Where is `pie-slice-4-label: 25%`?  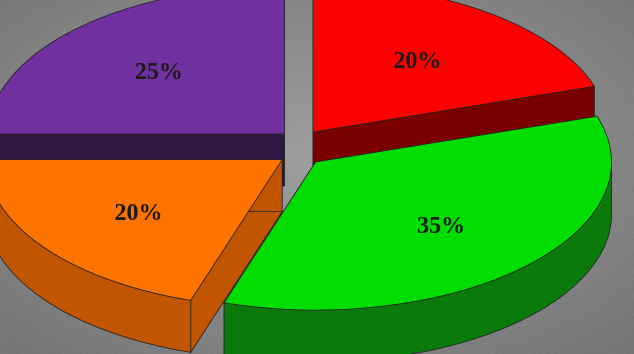 pie-slice-4-label: 25% is located at coordinates (159, 72).